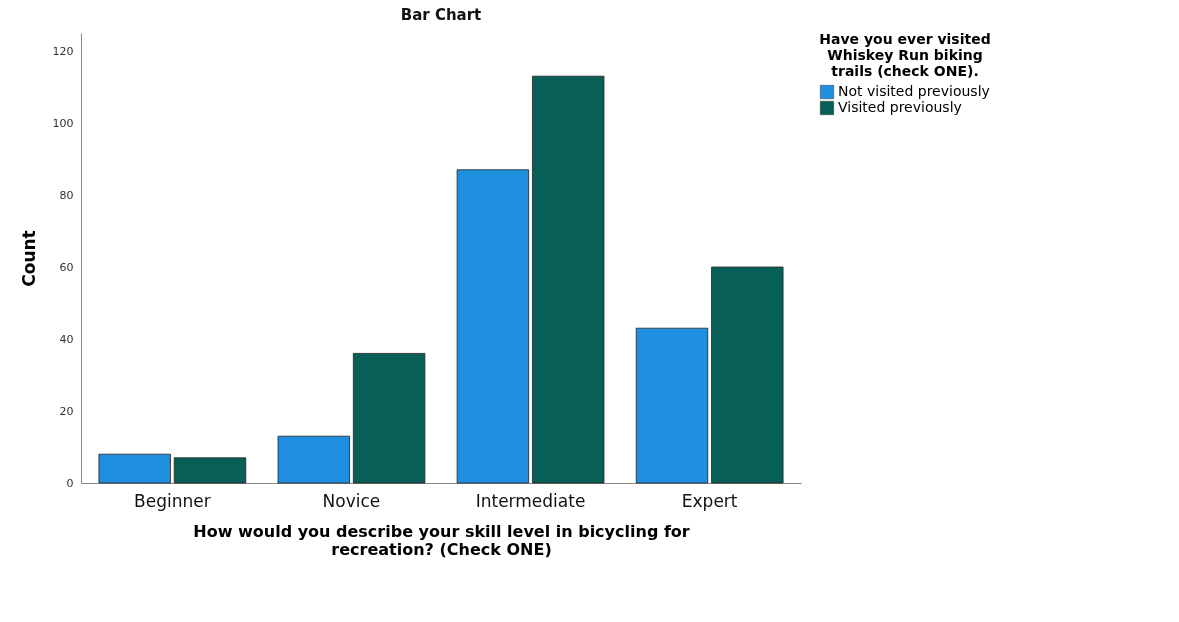 This screenshot has height=622, width=1179. What do you see at coordinates (66, 195) in the screenshot?
I see `y-tick-label: 80` at bounding box center [66, 195].